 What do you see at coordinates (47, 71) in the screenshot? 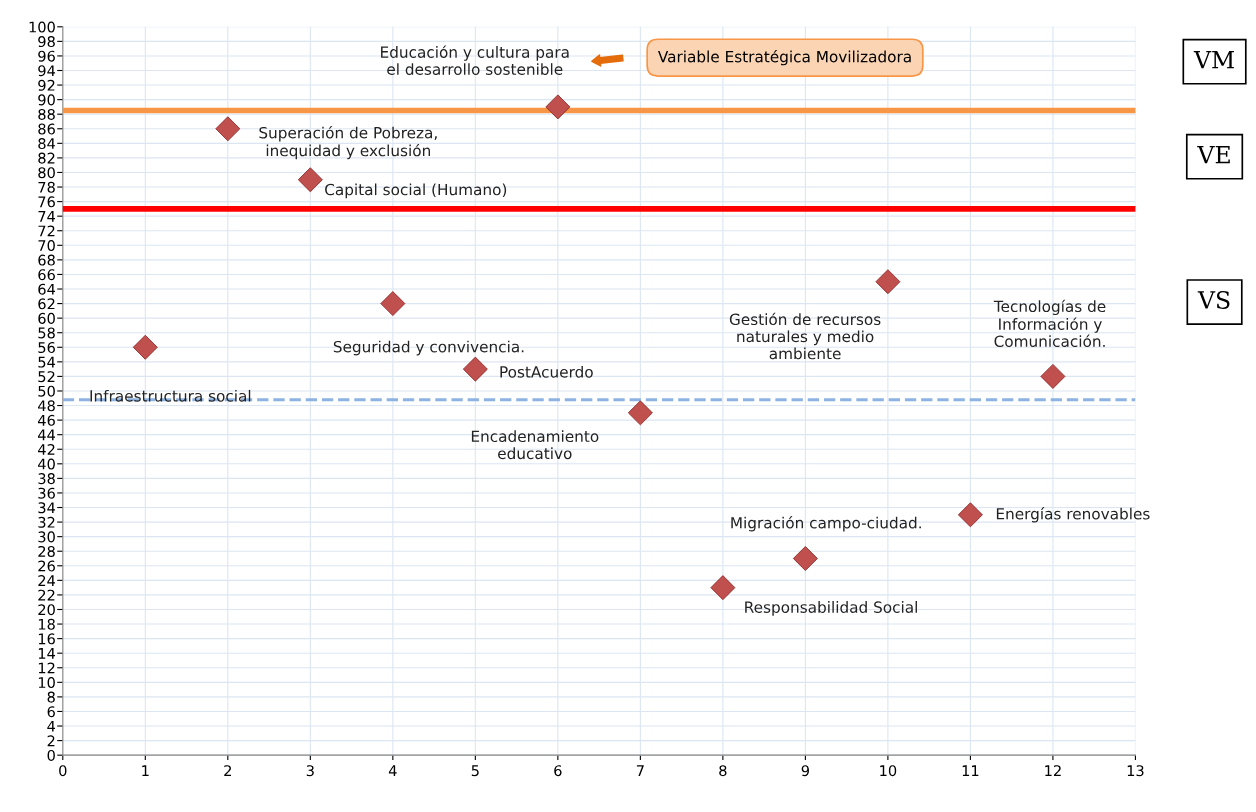
I see `y-tick-label: 94` at bounding box center [47, 71].